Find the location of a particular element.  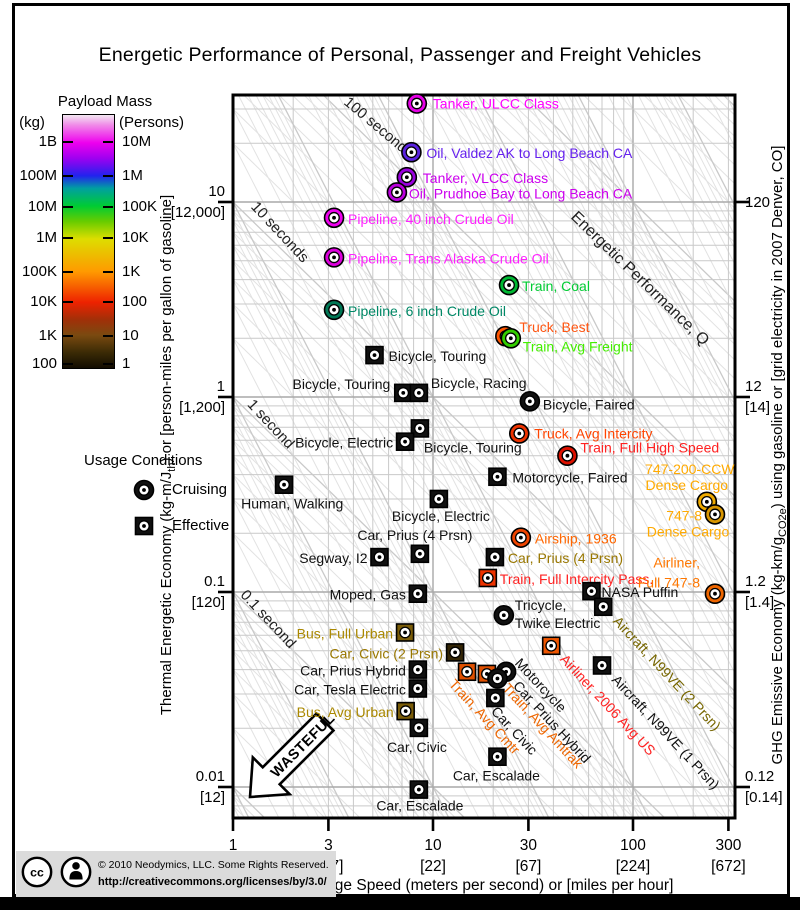

payload-persons-label: 1M is located at coordinates (132, 175).